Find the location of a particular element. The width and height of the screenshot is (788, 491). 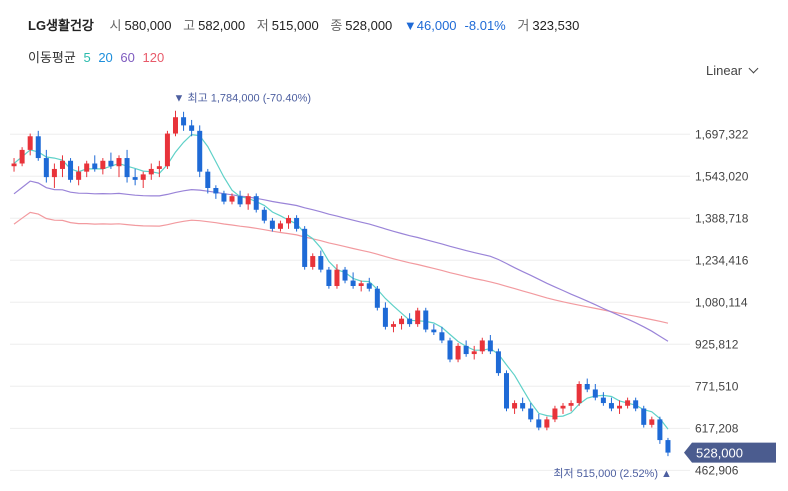

ma-legend-60: 60 is located at coordinates (127, 57).